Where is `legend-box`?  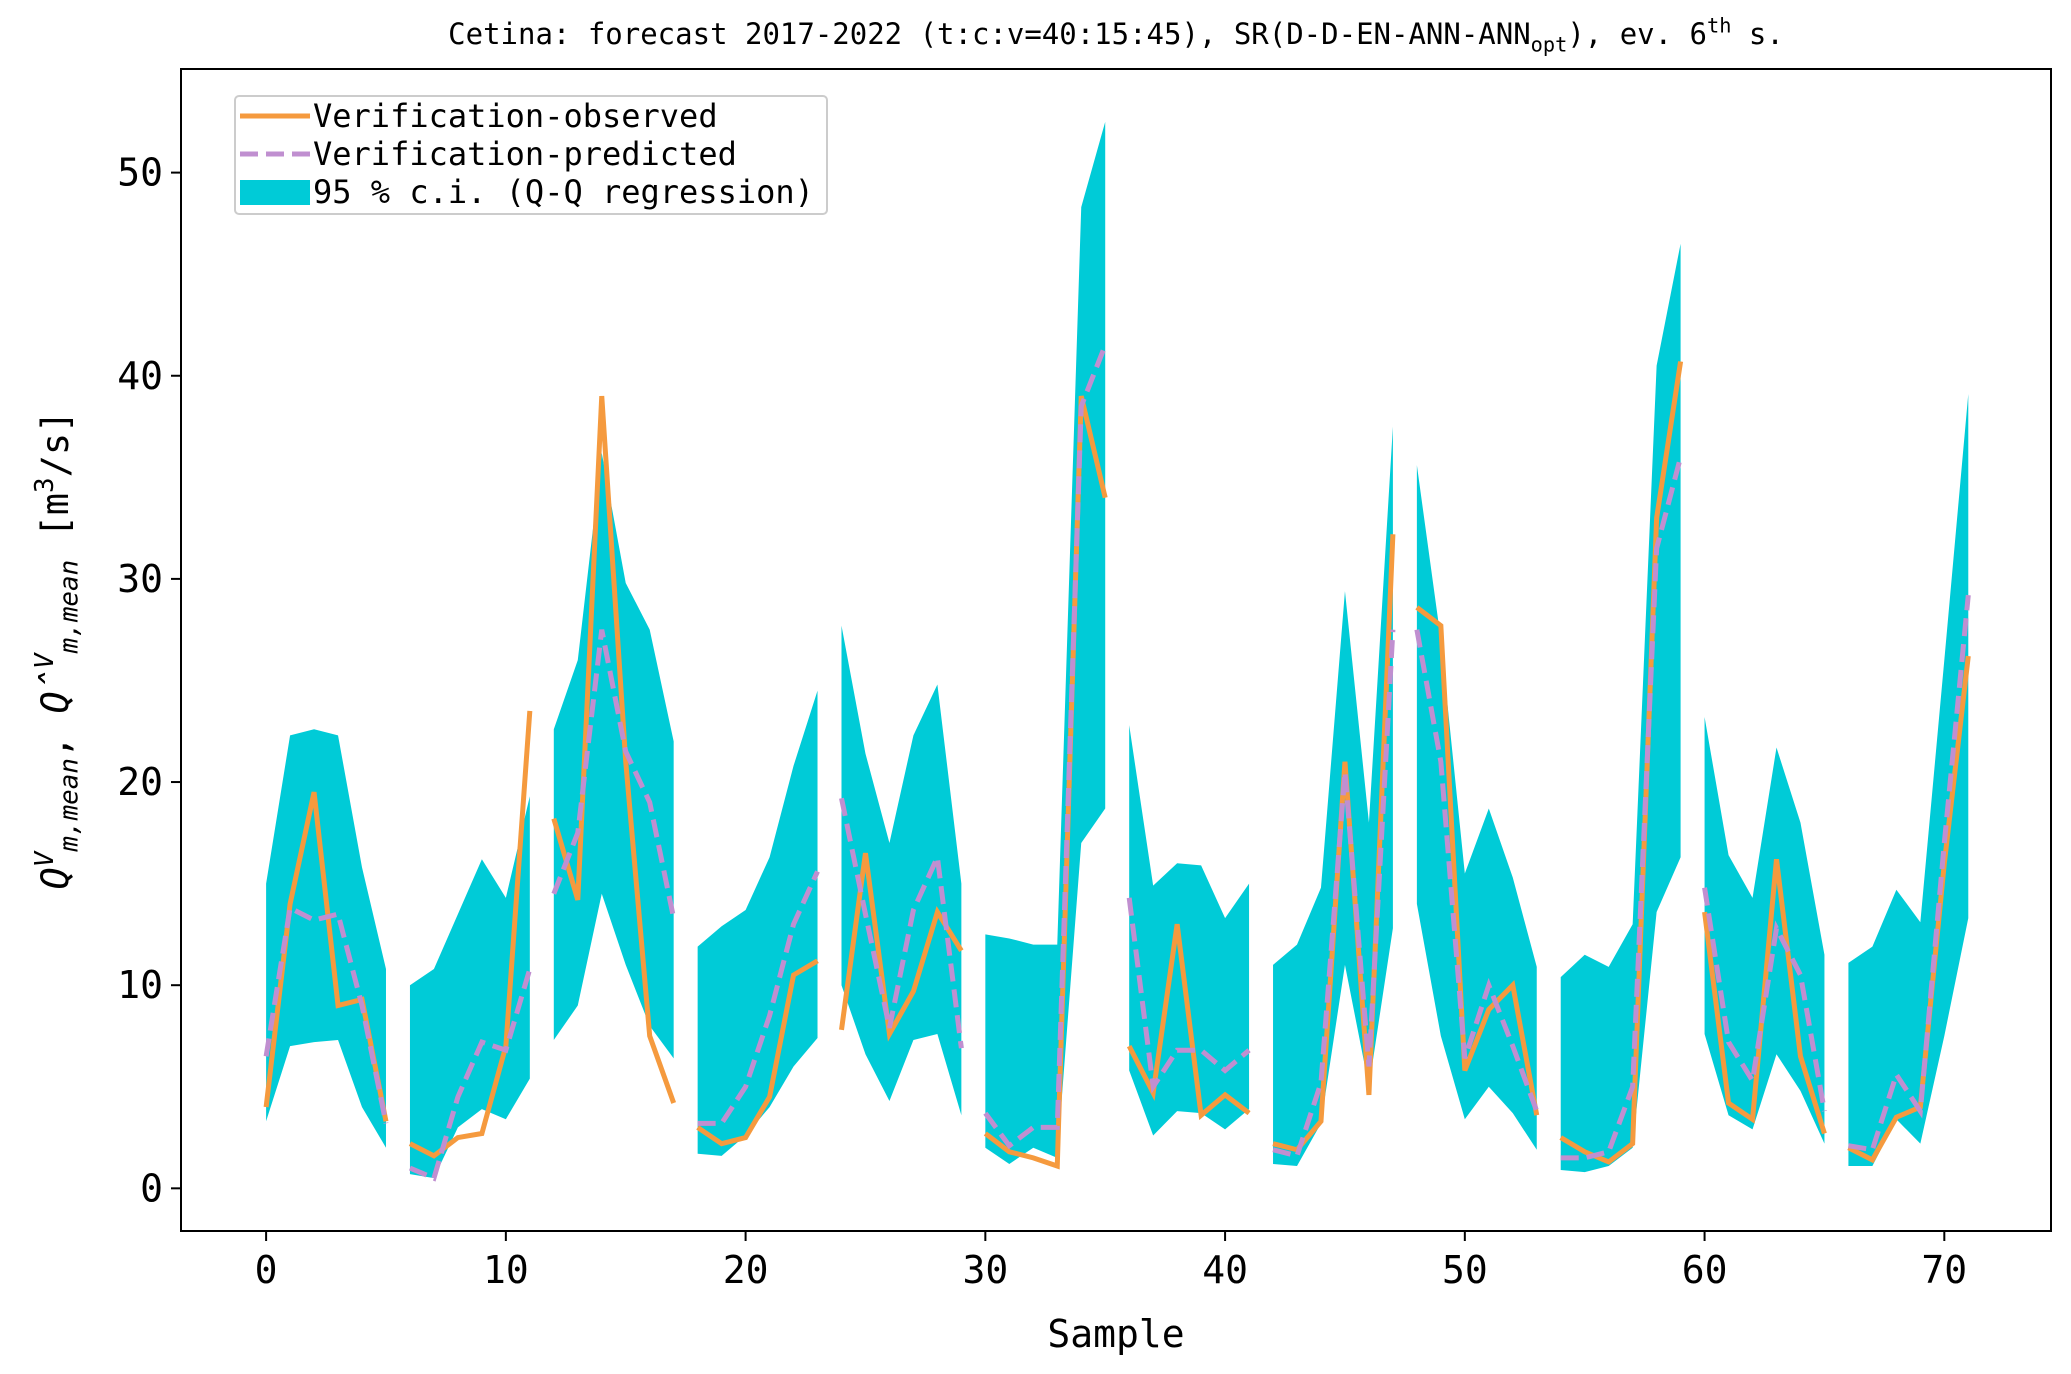
legend-box is located at coordinates (531, 155).